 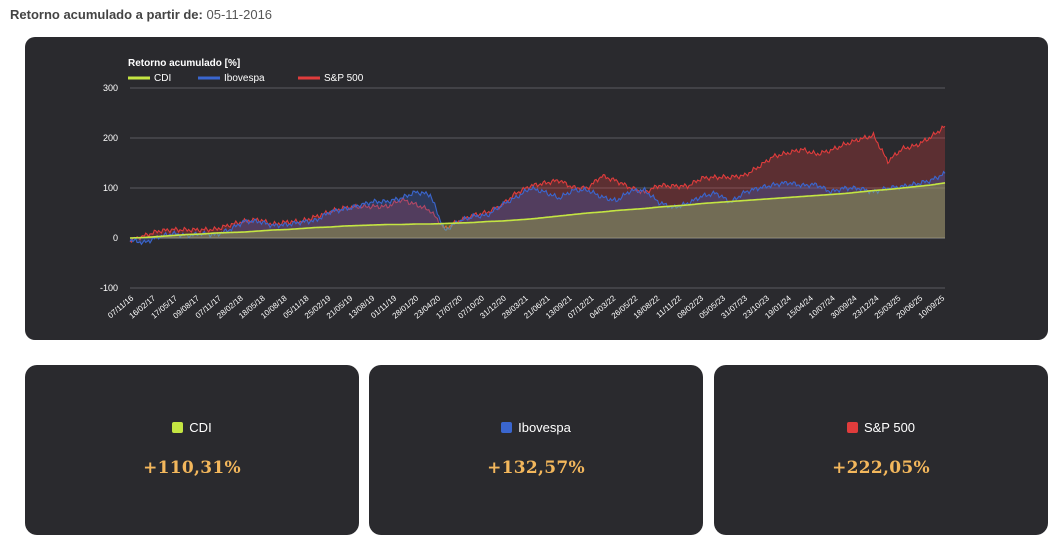 I want to click on y-tick-label: 300, so click(x=110, y=88).